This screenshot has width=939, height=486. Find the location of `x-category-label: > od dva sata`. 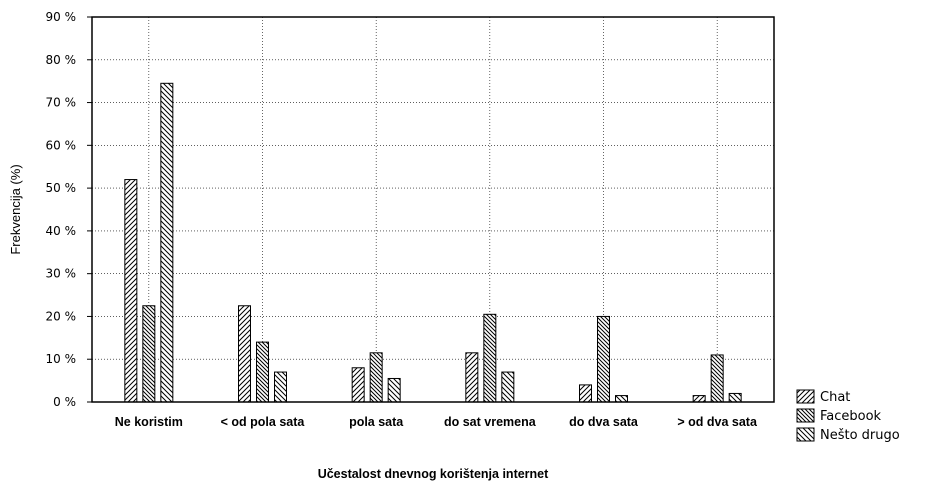

x-category-label: > od dva sata is located at coordinates (717, 422).